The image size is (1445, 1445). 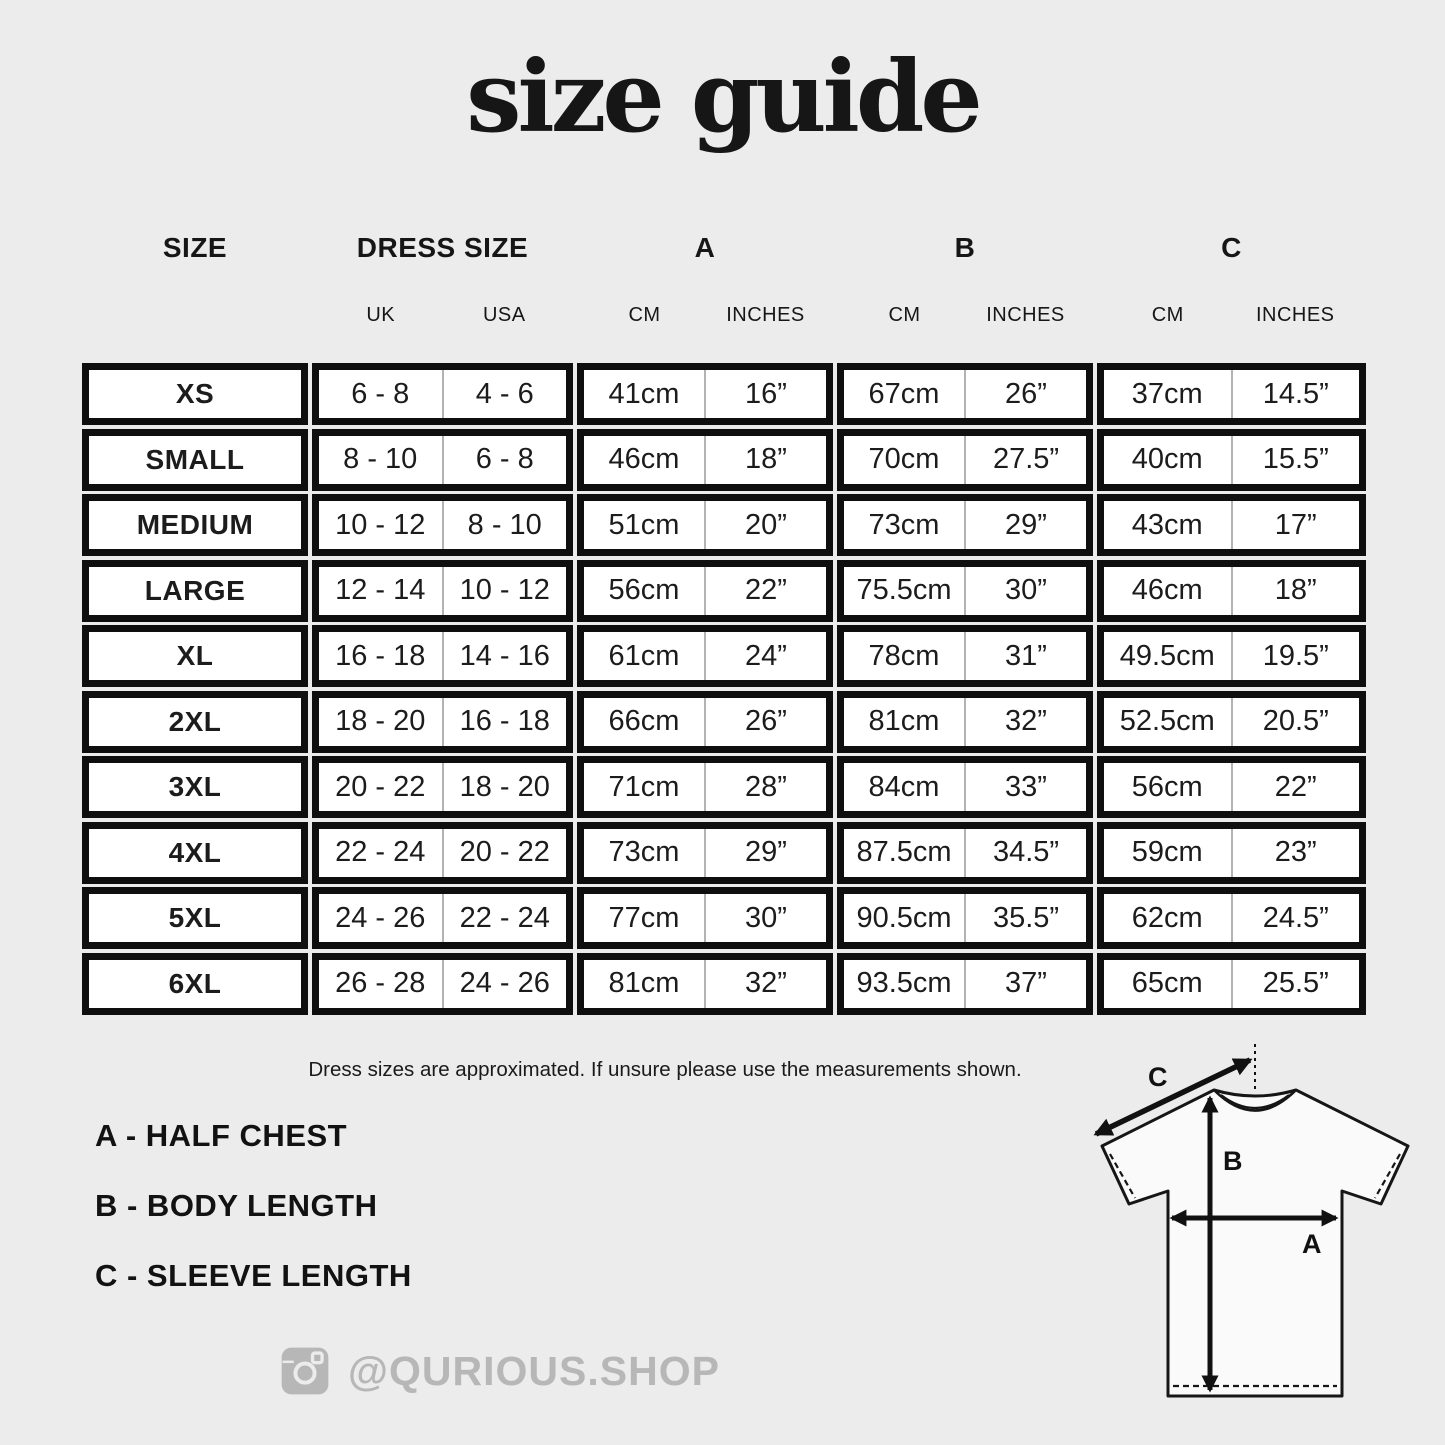 I want to click on row-cell-group: 81cm 32”, so click(x=705, y=983).